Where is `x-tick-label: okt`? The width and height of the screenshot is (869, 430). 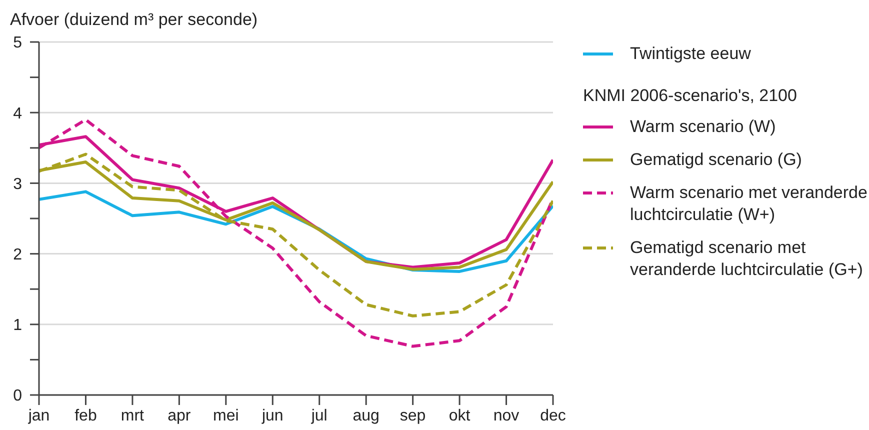
x-tick-label: okt is located at coordinates (459, 415).